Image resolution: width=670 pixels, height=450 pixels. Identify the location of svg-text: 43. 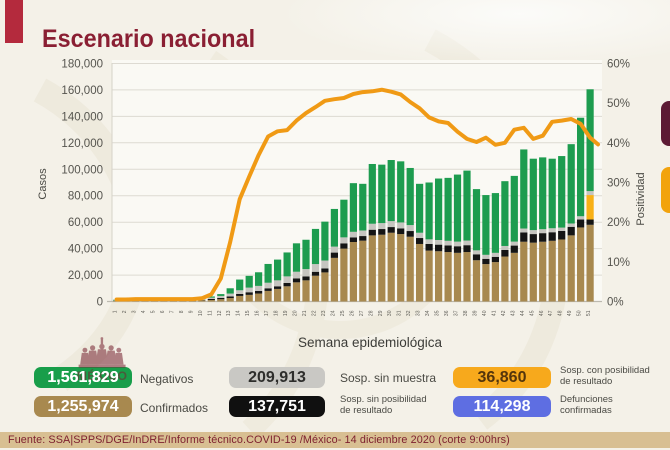
(513, 313).